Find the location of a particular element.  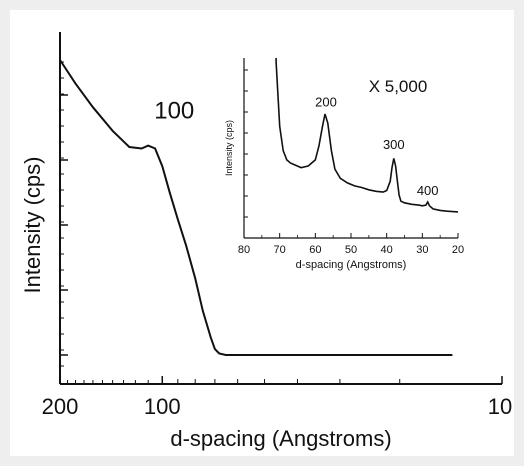

main-x-axis-label: d-spacing (Angstroms) is located at coordinates (280, 438).